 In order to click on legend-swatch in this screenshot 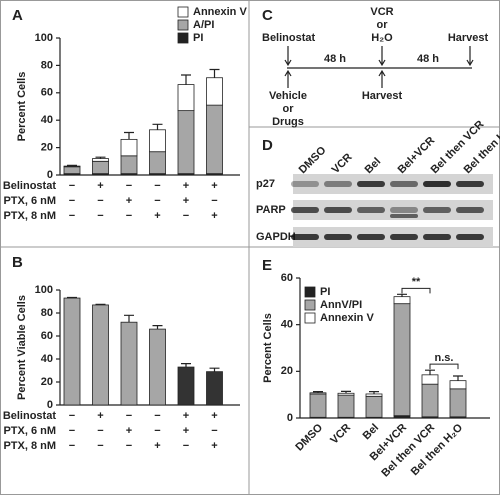, I will do `click(310, 305)`.